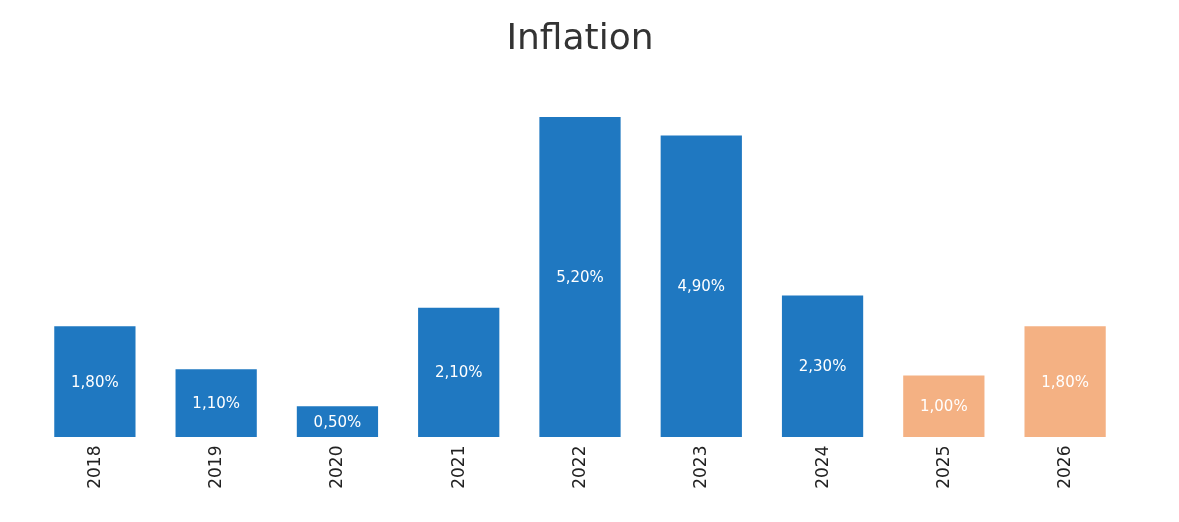  Describe the element at coordinates (336, 467) in the screenshot. I see `x-tick-label: 2020` at that location.